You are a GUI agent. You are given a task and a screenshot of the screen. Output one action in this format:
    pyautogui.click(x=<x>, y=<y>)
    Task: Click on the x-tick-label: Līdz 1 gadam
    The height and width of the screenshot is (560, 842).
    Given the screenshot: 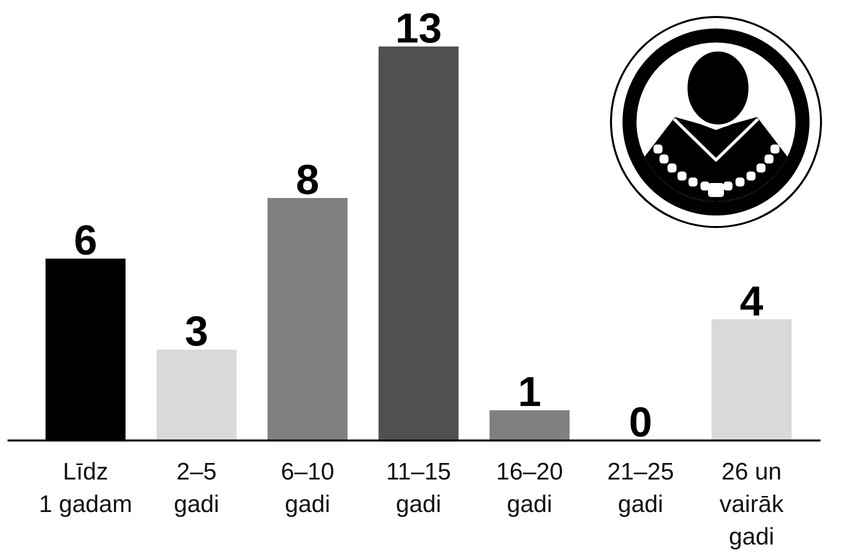 What is the action you would take?
    pyautogui.click(x=85, y=488)
    